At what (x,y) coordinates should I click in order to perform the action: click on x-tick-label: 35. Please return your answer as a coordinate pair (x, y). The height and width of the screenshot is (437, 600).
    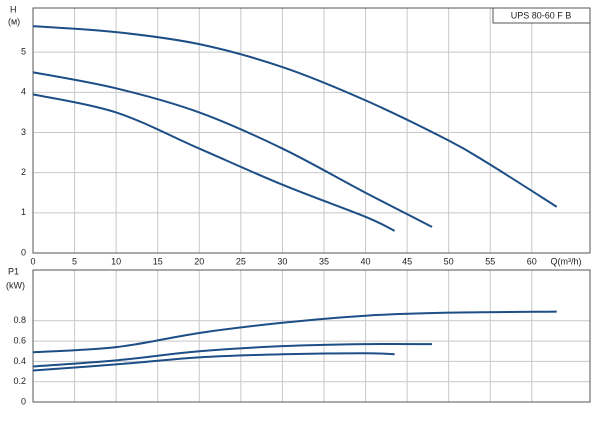
    Looking at the image, I should click on (324, 261).